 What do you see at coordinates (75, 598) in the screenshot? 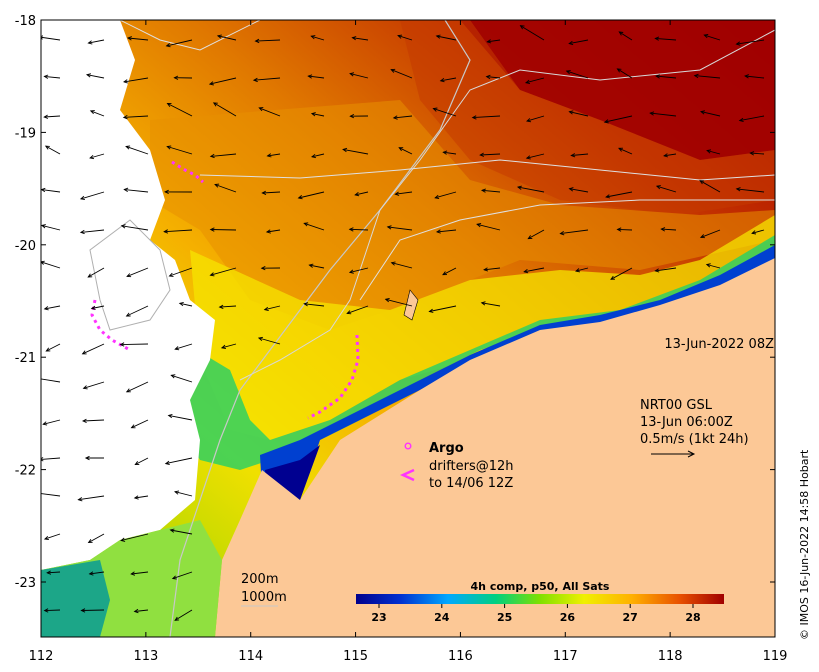
I see `southwest-cool-patch` at bounding box center [75, 598].